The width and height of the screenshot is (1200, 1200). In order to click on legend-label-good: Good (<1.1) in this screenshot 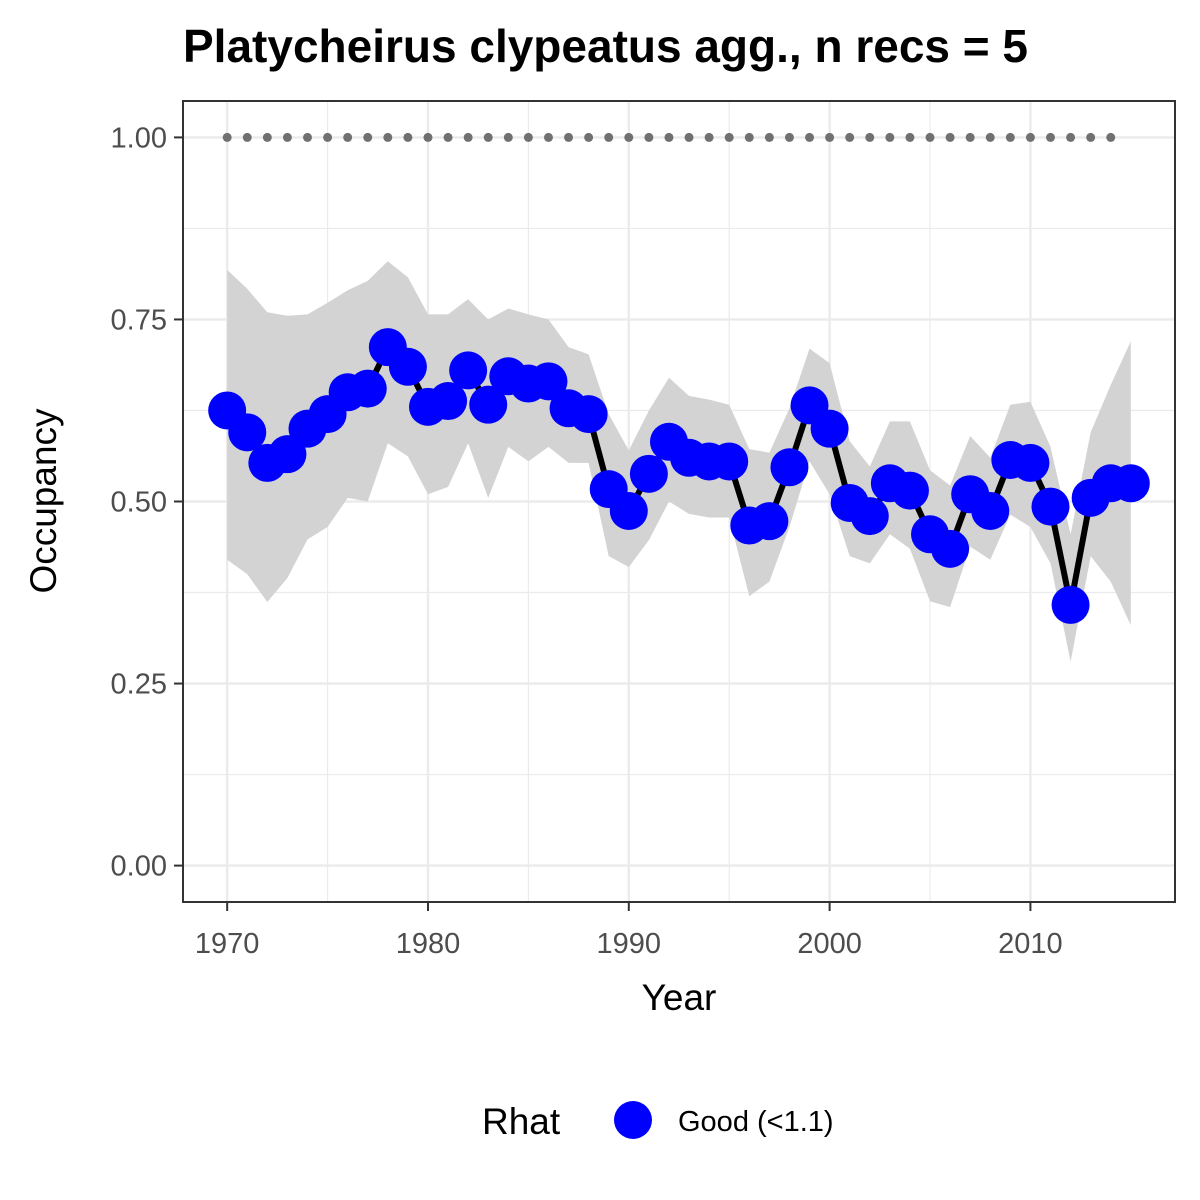, I will do `click(756, 1122)`.